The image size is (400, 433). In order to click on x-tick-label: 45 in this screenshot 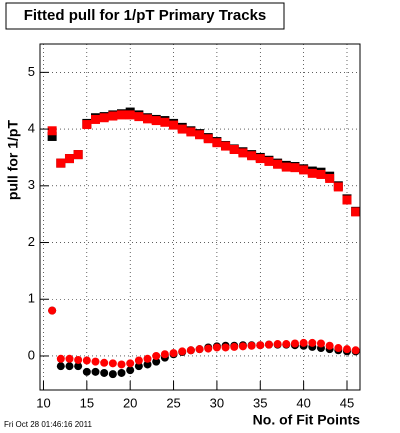, I will do `click(347, 402)`.